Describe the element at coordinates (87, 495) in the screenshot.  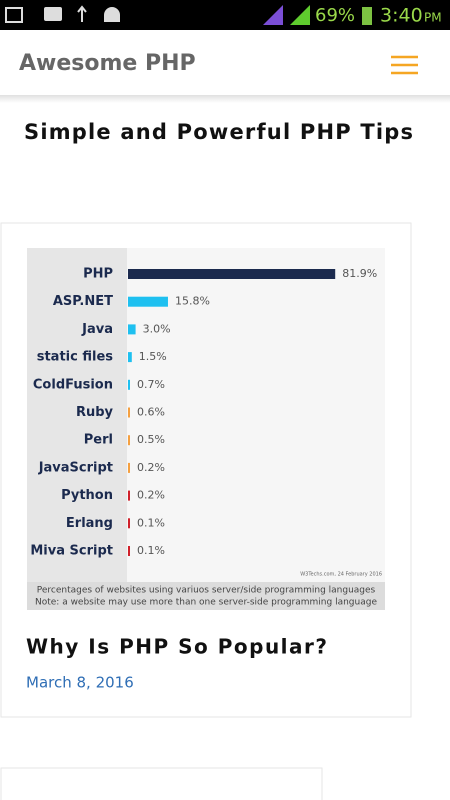
I see `category-label: Python` at that location.